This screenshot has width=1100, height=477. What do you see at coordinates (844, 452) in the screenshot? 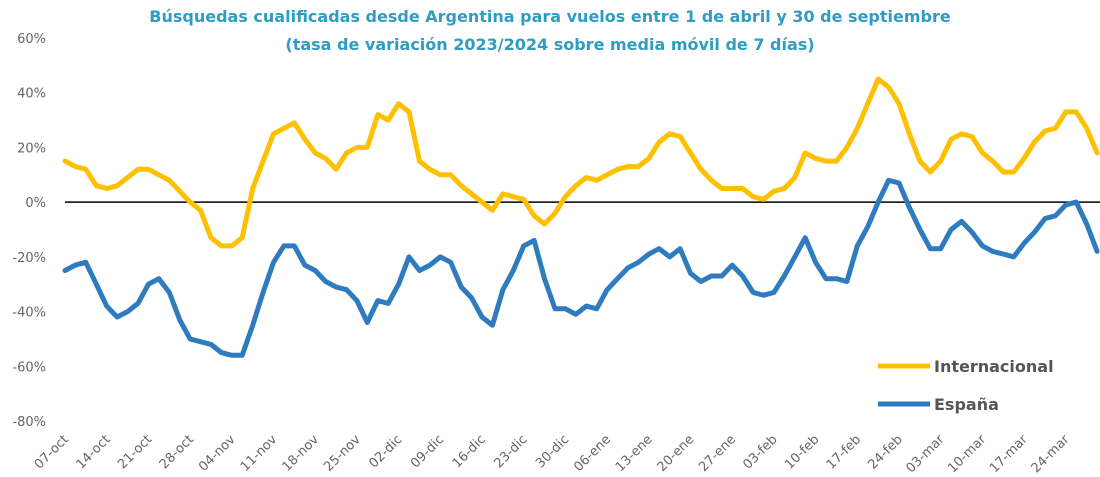
I see `x-tick-label: 17-feb` at bounding box center [844, 452].